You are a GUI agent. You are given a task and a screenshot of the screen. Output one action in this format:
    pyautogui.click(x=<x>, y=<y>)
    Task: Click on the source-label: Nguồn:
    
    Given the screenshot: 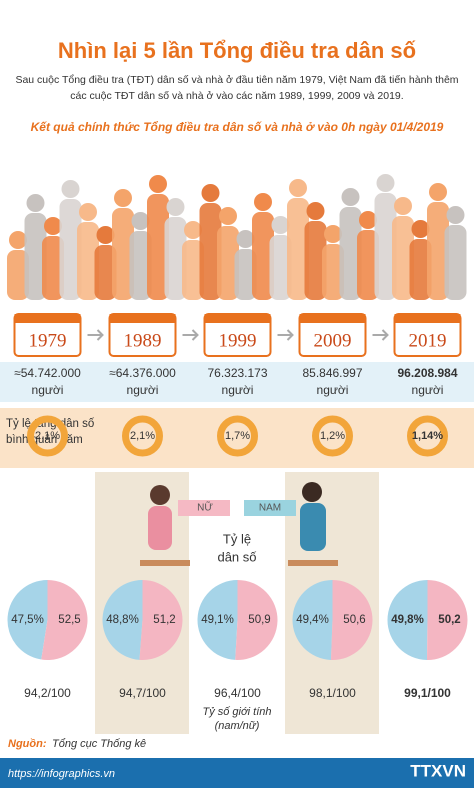 What is the action you would take?
    pyautogui.click(x=27, y=744)
    